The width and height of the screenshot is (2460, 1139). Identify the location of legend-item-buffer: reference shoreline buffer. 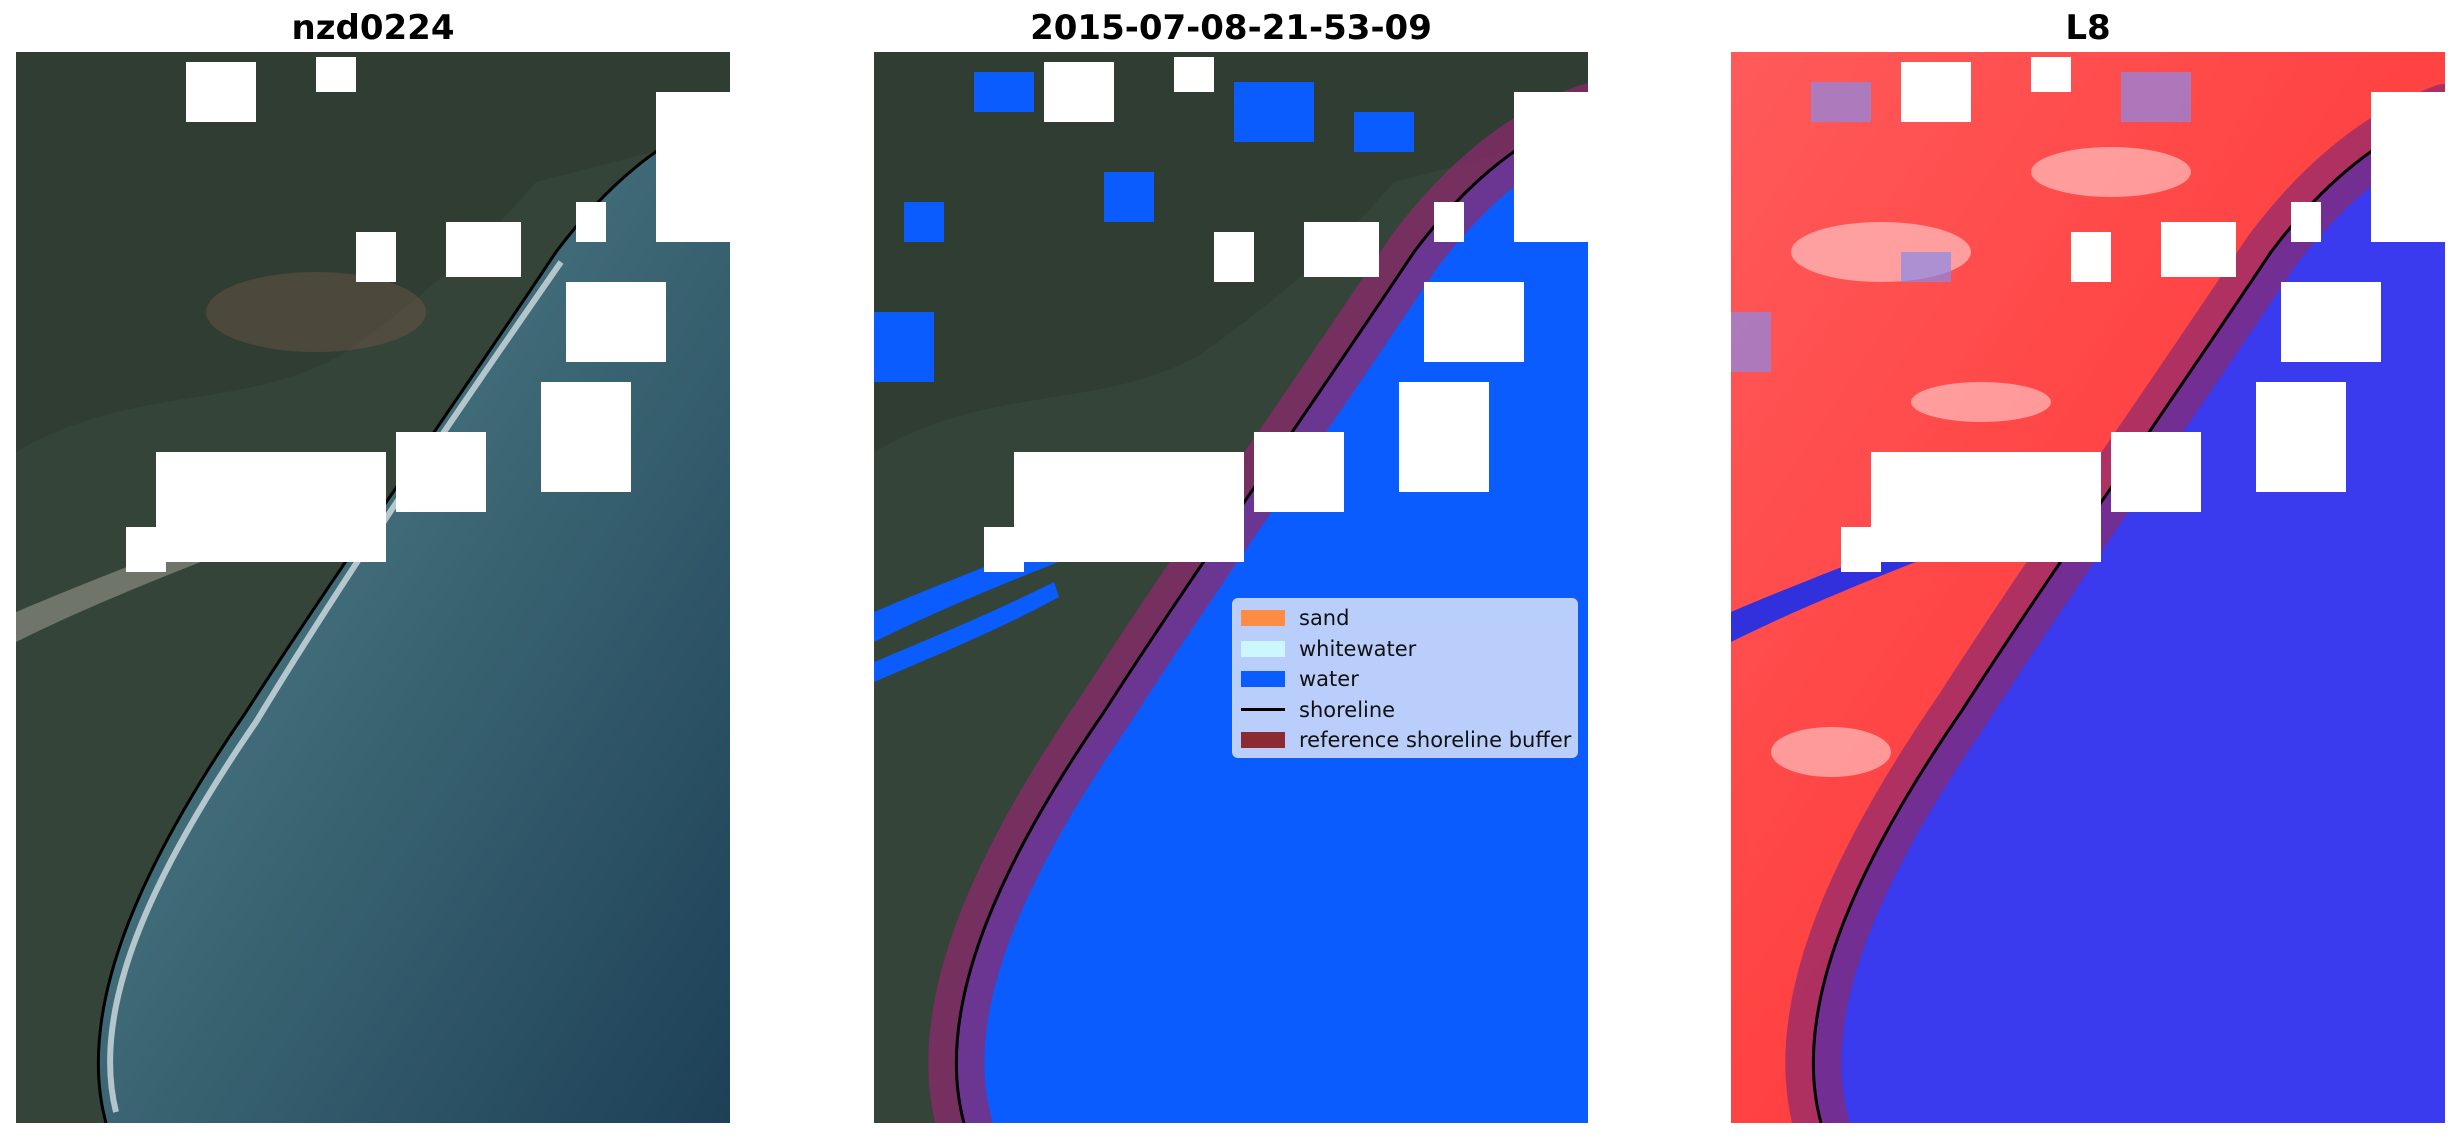
(1406, 740).